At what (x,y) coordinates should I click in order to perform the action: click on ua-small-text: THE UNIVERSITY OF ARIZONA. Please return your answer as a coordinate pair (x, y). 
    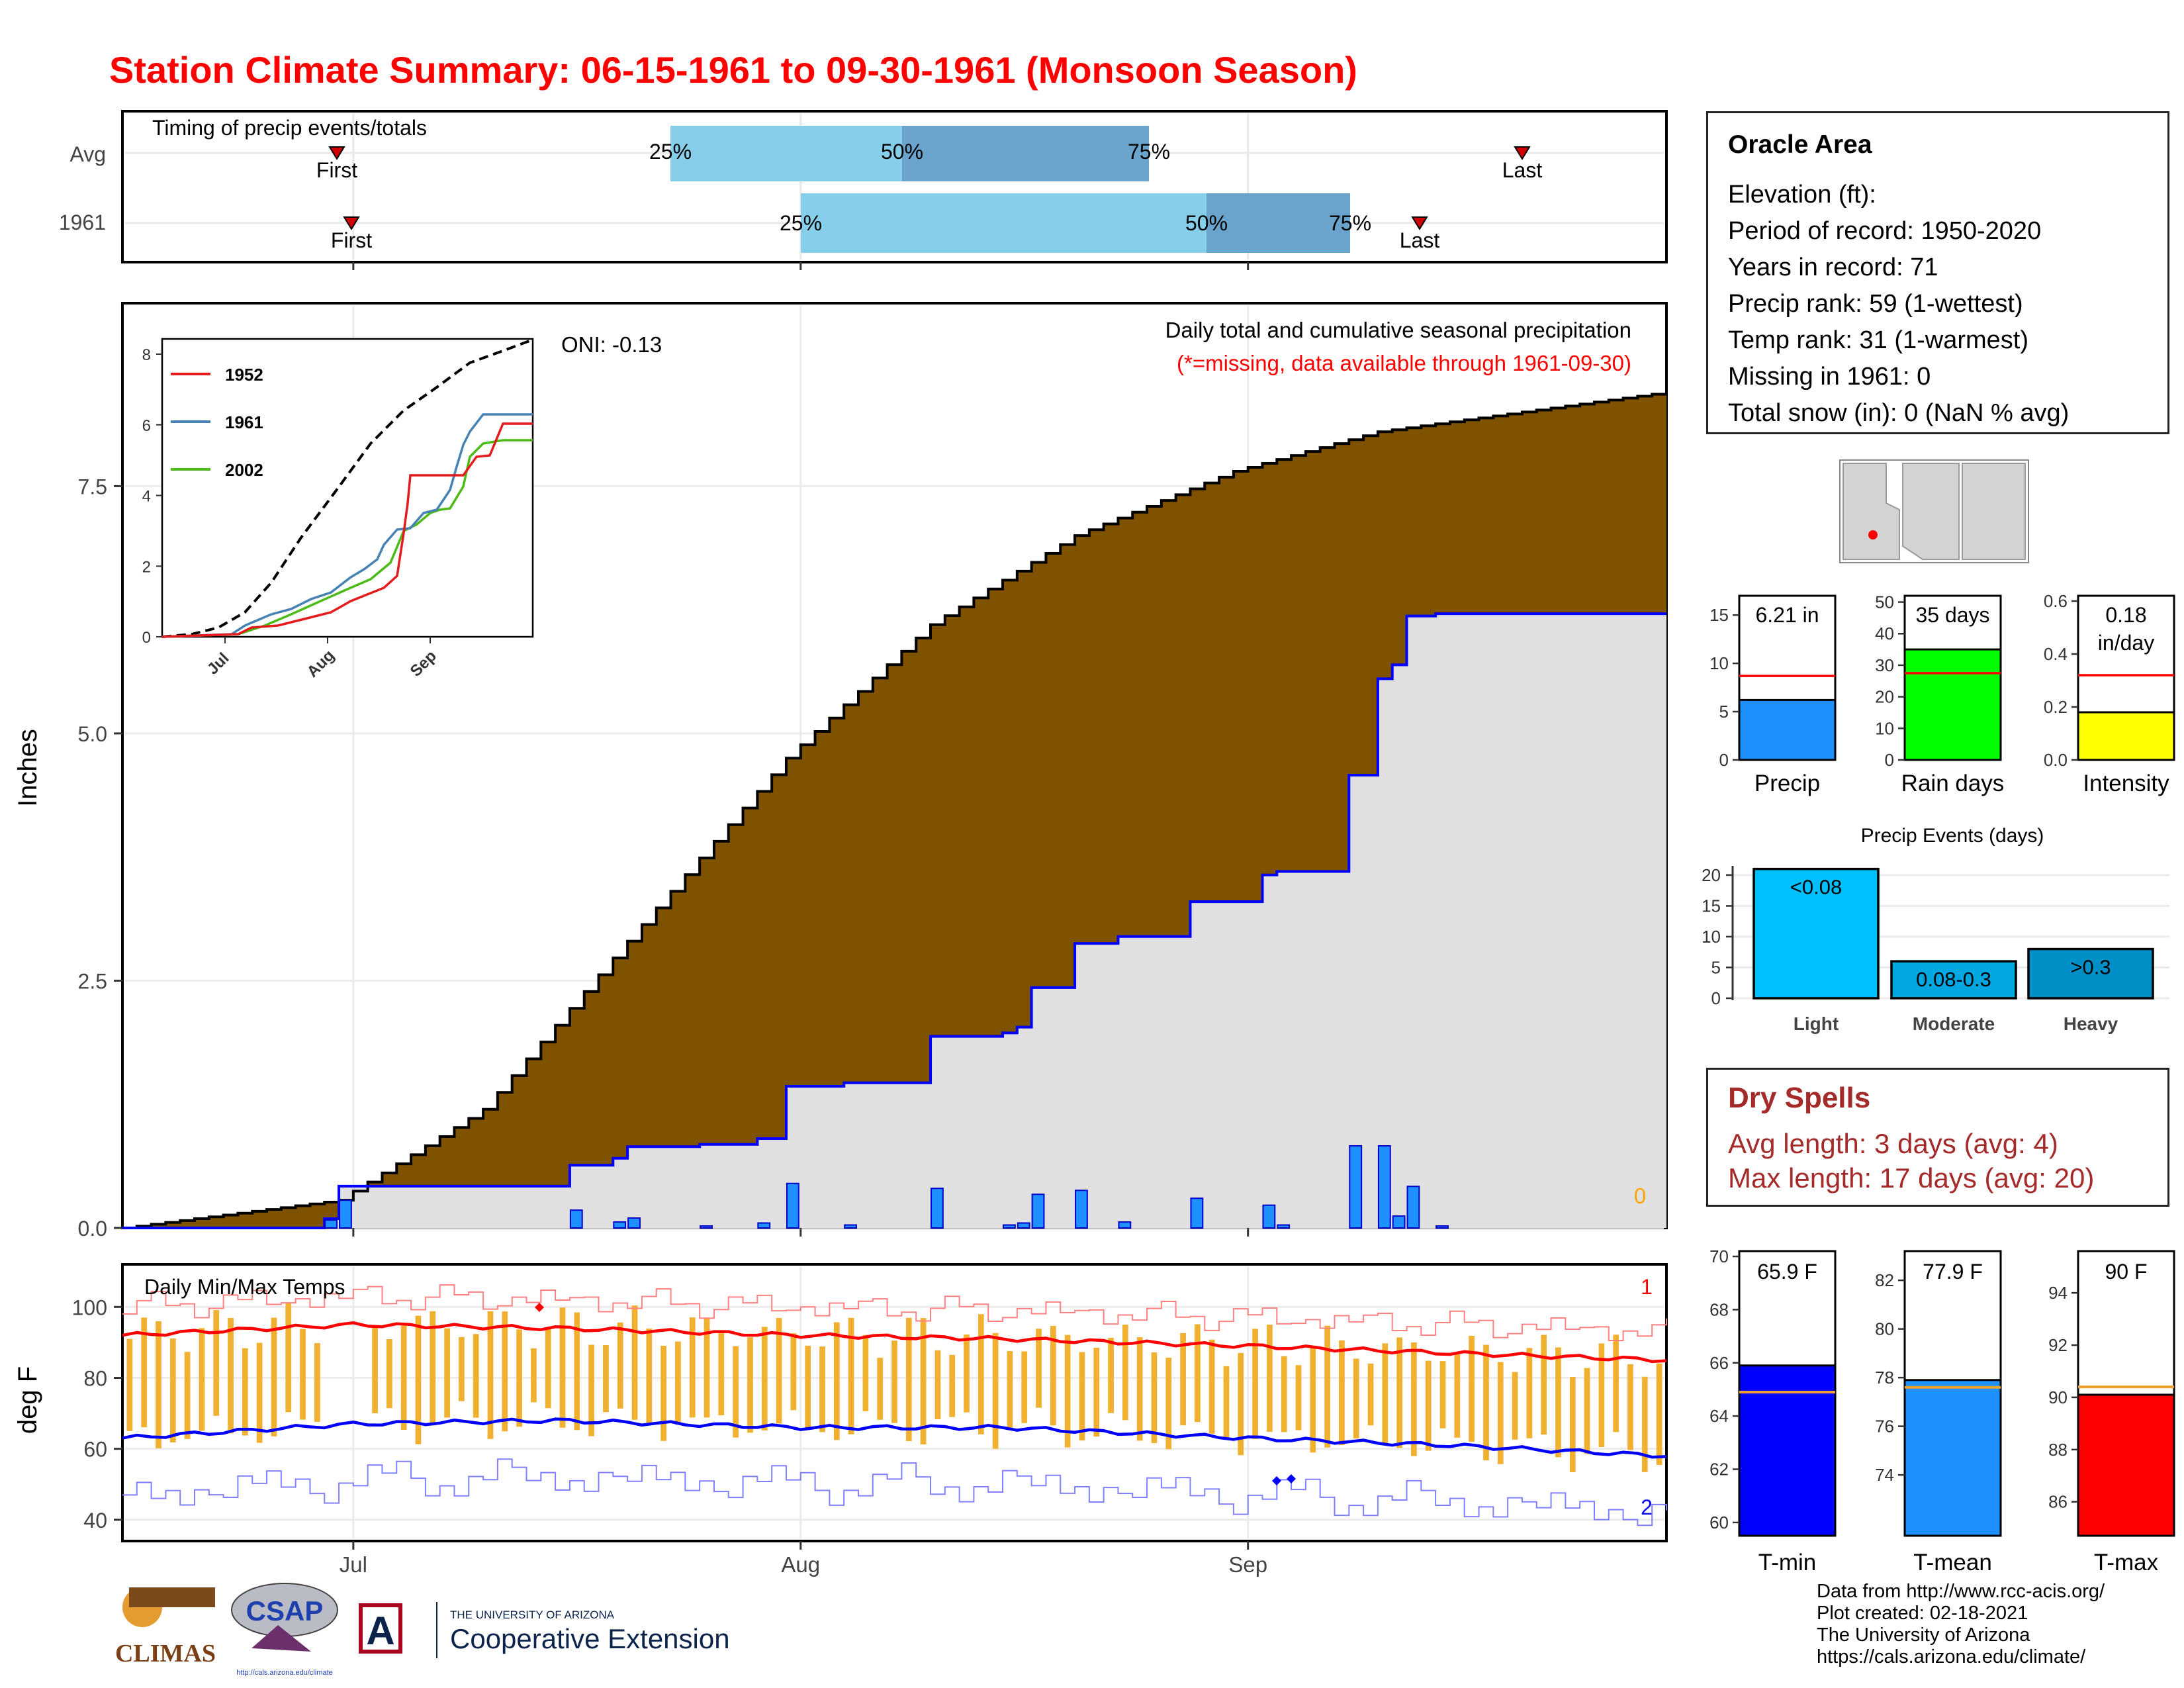
    Looking at the image, I should click on (532, 1615).